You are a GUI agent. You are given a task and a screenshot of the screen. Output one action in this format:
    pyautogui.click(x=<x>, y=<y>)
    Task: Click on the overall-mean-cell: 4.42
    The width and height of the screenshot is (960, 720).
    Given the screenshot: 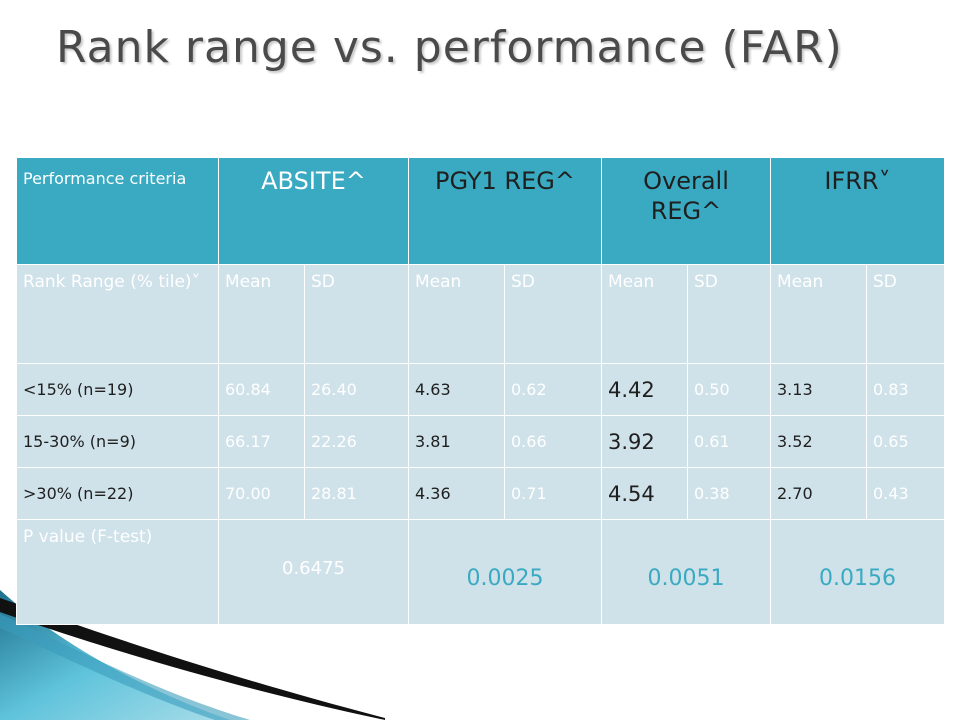 What is the action you would take?
    pyautogui.click(x=644, y=389)
    